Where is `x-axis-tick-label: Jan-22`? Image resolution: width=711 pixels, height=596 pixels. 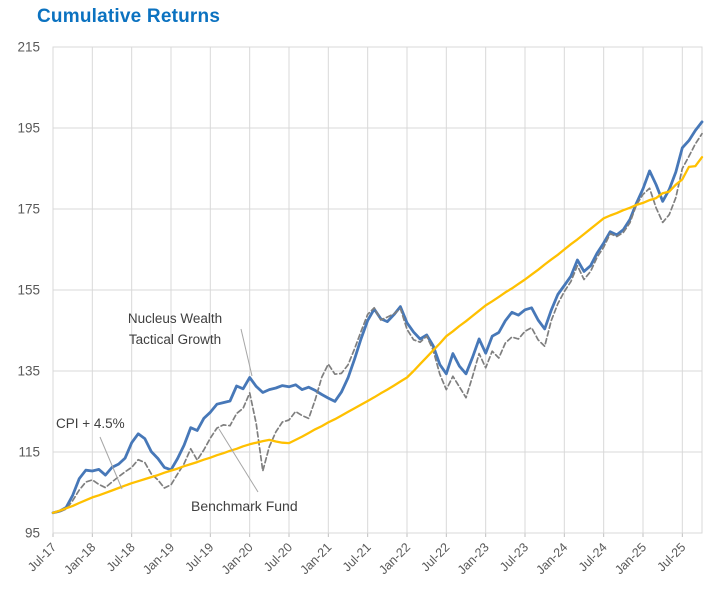 x-axis-tick-label: Jan-22 is located at coordinates (394, 558).